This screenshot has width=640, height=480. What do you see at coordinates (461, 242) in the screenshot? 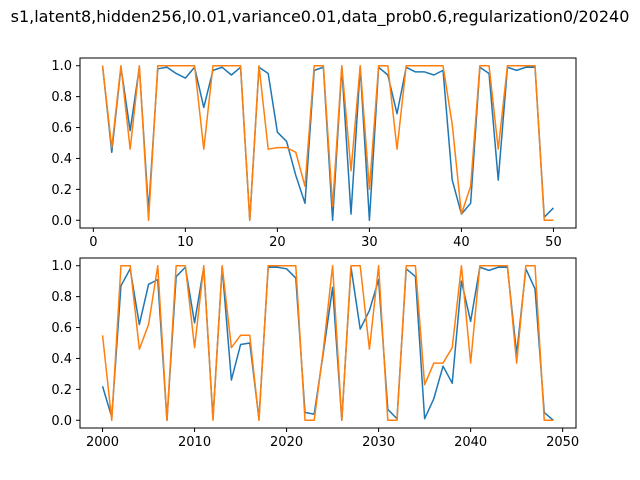
I see `x-tick-label: 40` at bounding box center [461, 242].